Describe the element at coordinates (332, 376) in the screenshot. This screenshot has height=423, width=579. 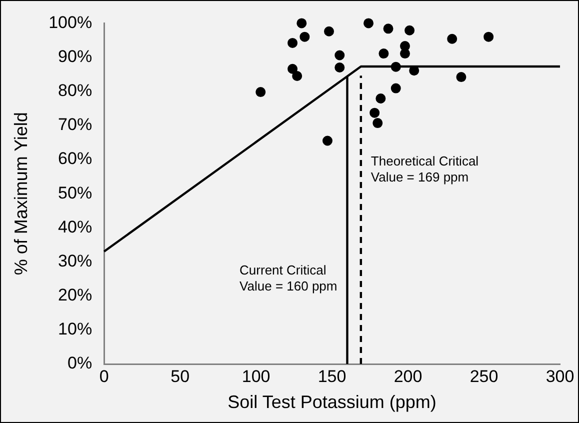
I see `x-tick-label: 150` at that location.